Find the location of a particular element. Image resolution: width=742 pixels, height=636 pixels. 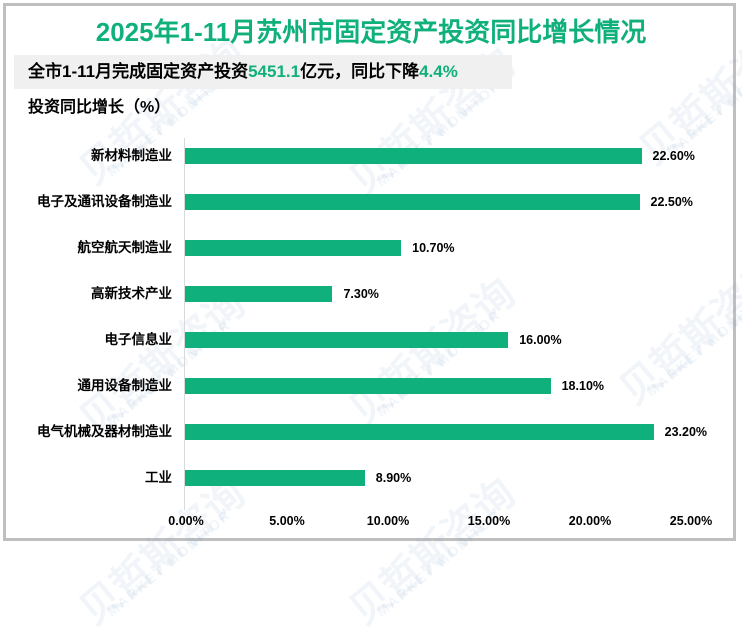

value-label: 18.10% is located at coordinates (583, 386).